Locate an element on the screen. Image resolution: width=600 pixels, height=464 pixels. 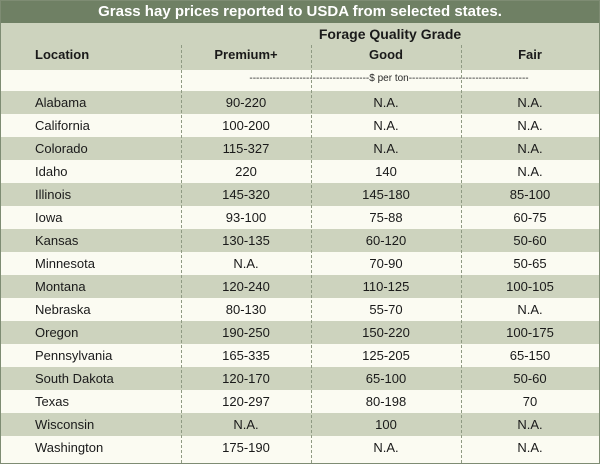
table-row: Illinois 145-320 145-180 85-100 is located at coordinates (300, 194).